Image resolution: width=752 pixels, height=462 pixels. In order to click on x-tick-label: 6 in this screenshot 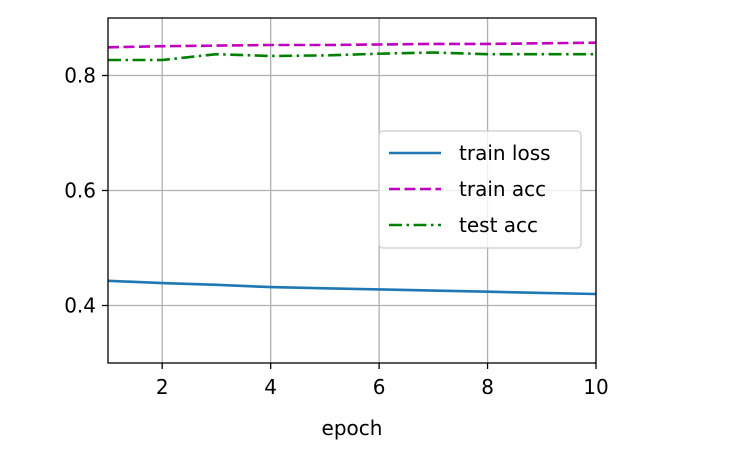, I will do `click(379, 387)`.